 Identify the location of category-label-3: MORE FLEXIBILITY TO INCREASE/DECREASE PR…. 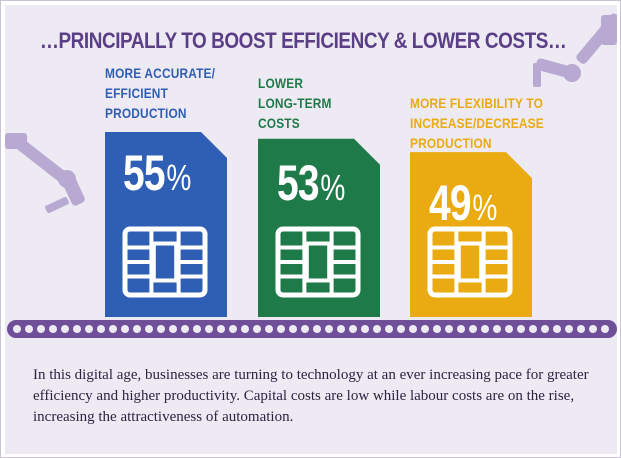
(477, 123).